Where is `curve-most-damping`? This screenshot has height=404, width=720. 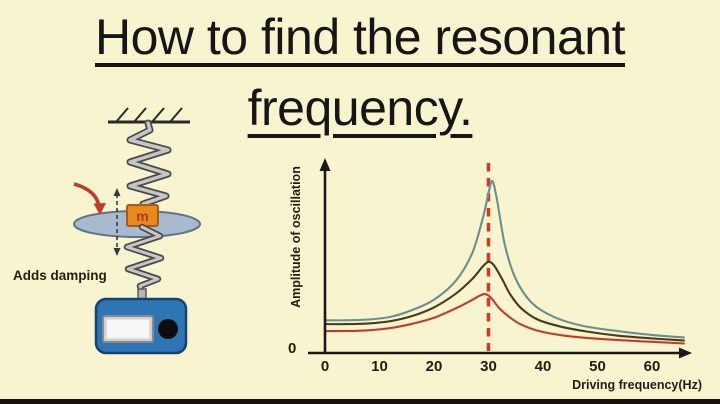 curve-most-damping is located at coordinates (504, 318).